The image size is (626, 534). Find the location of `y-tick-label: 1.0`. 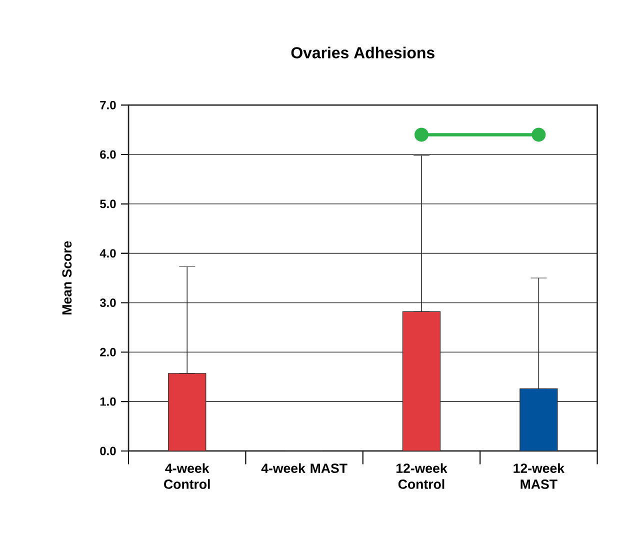

y-tick-label: 1.0 is located at coordinates (108, 401).